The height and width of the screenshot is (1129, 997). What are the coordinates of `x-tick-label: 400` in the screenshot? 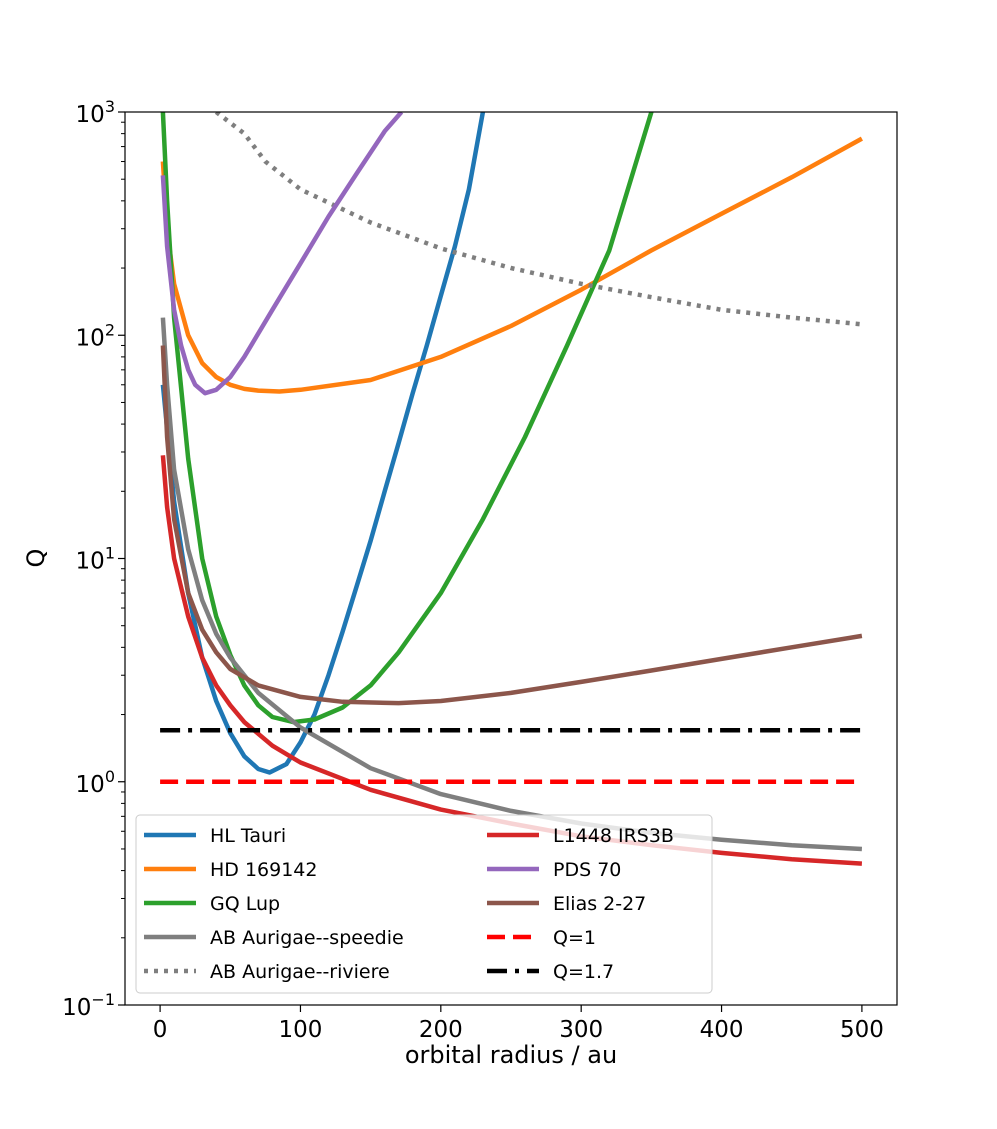 It's located at (722, 1030).